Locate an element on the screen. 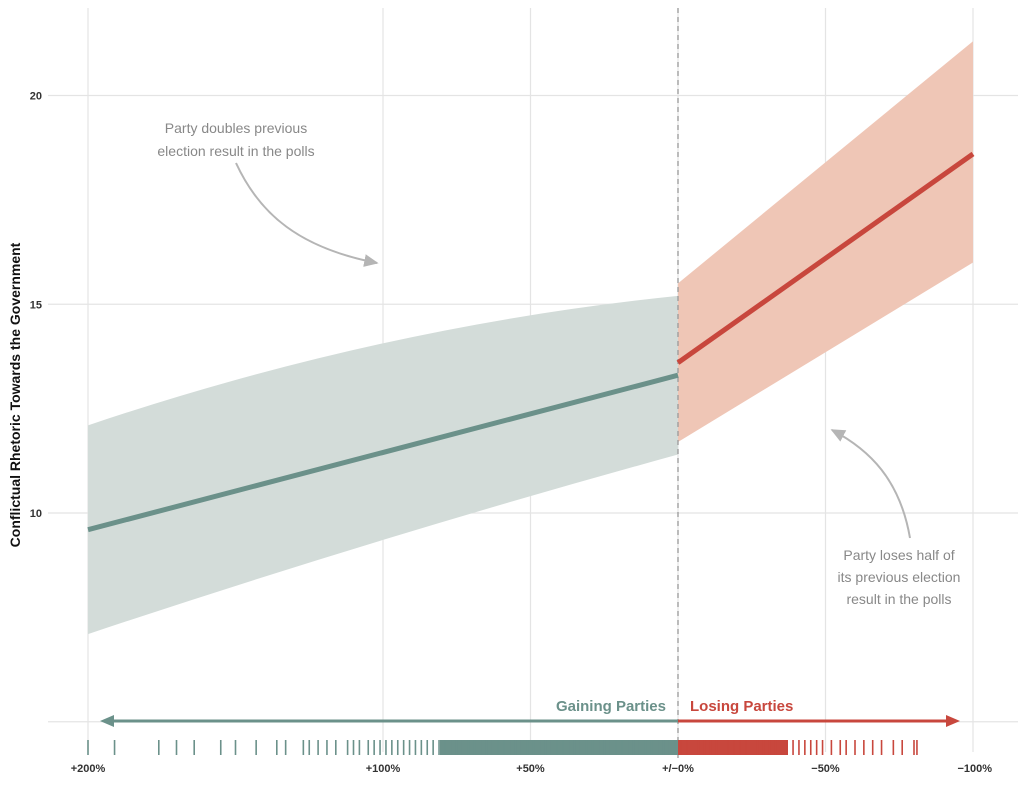 The width and height of the screenshot is (1024, 800). fit-line-losing is located at coordinates (825, 258).